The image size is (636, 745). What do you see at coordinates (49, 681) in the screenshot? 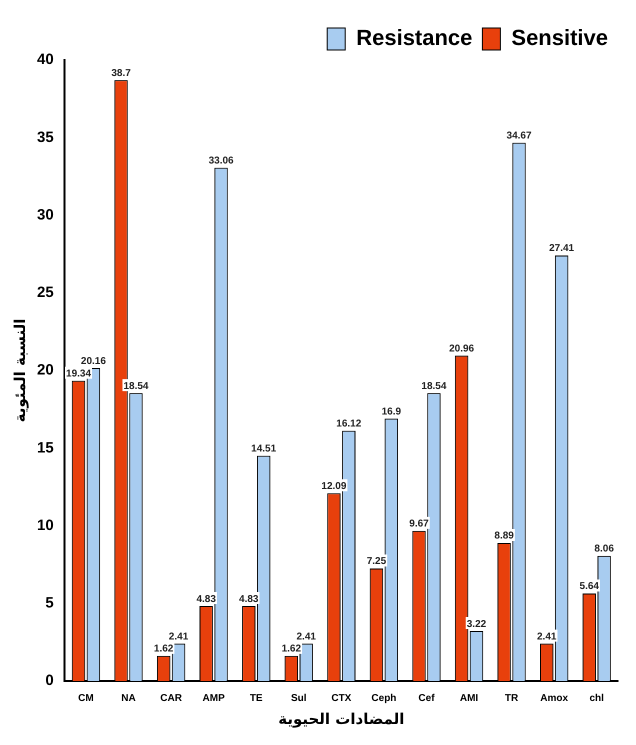
I see `y-tick-label: 0` at bounding box center [49, 681].